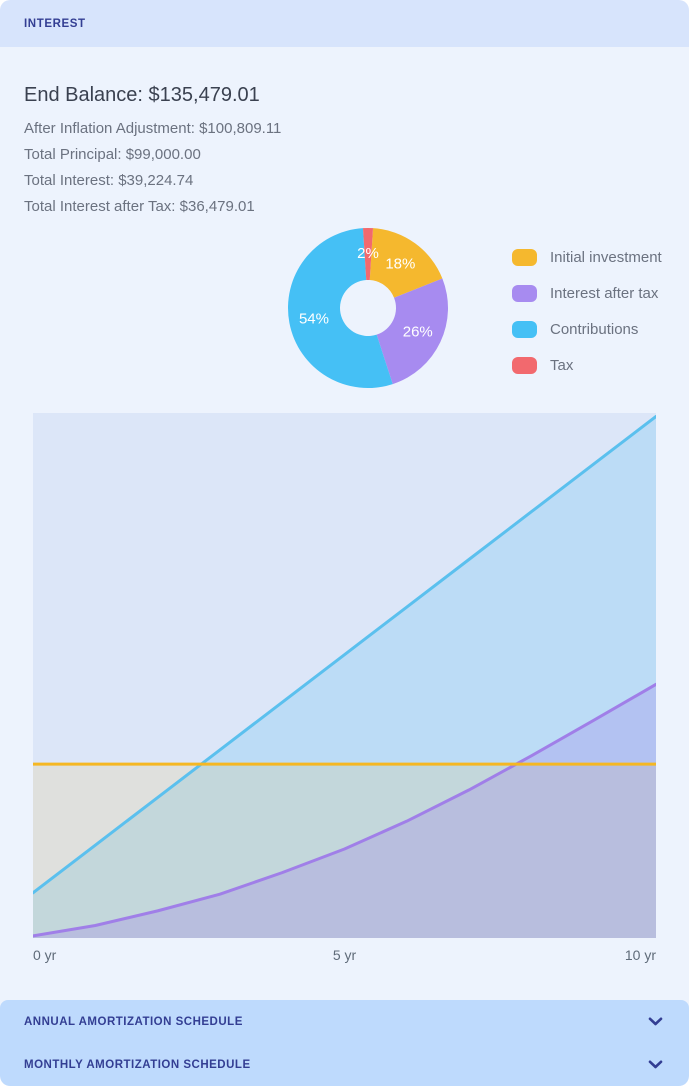 The width and height of the screenshot is (689, 1086). I want to click on legend-item-initial-investment: Initial investment, so click(587, 257).